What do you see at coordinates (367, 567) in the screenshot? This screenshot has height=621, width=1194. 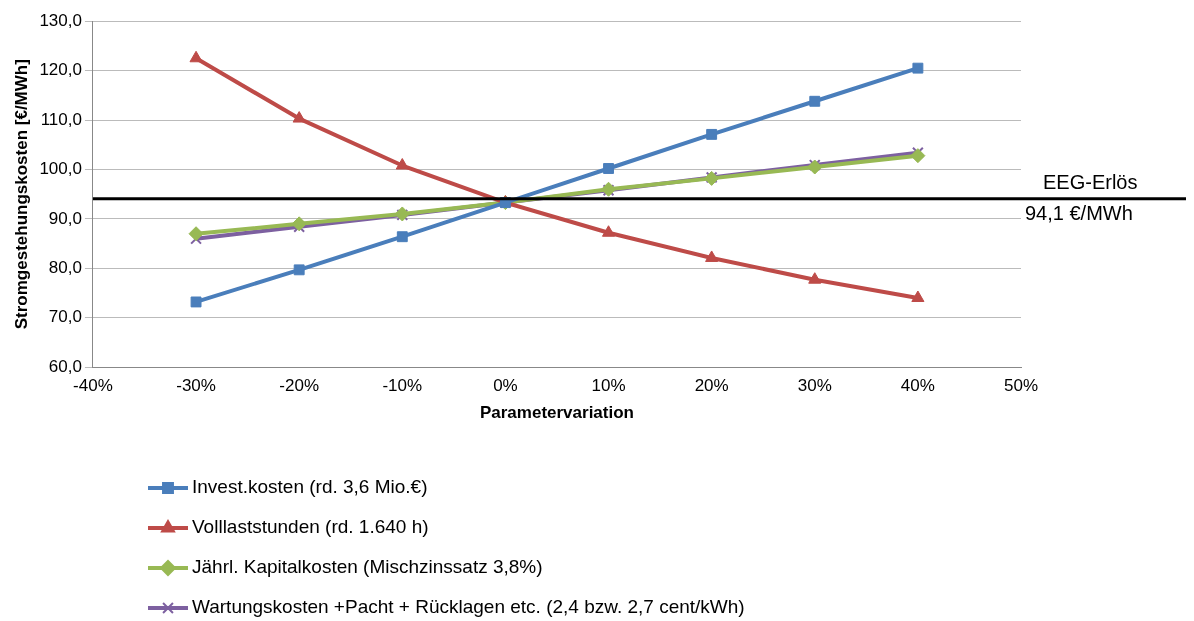 I see `legend-label: Jährl. Kapitalkosten (Mischzinssatz 3,8%)` at bounding box center [367, 567].